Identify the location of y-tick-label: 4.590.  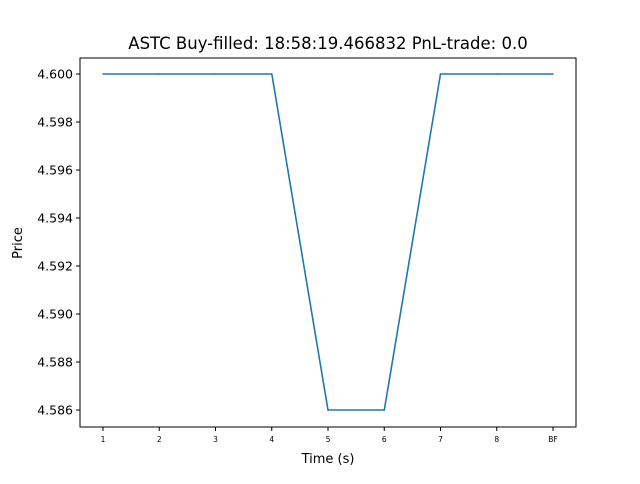
(55, 314).